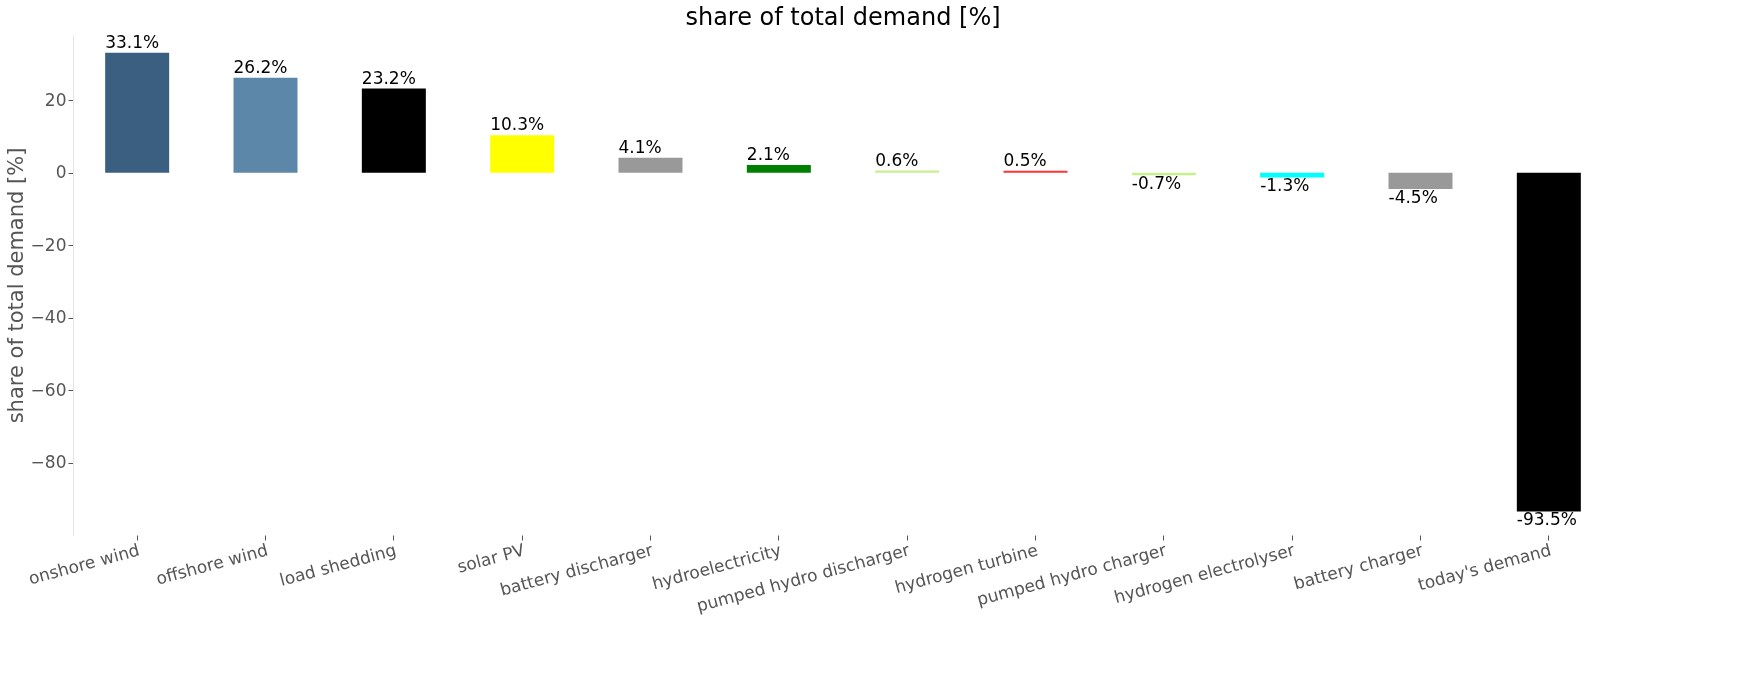  Describe the element at coordinates (48, 244) in the screenshot. I see `y-tick-label: −20` at that location.